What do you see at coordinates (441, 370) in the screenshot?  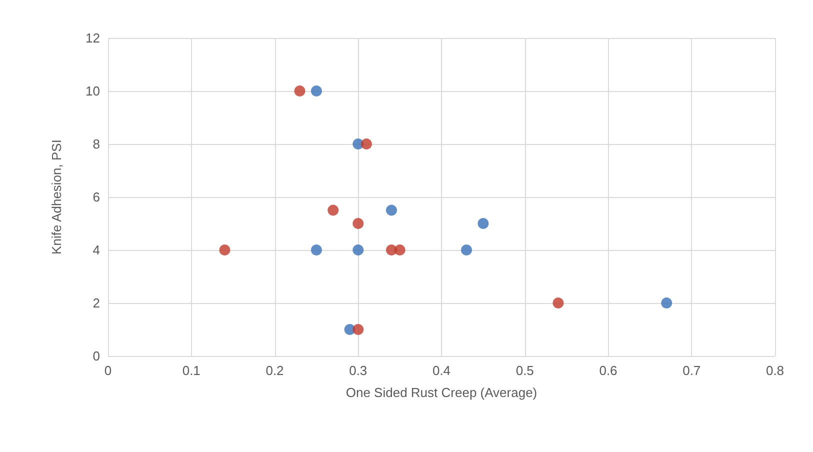 I see `x-tick-label: 0.4` at bounding box center [441, 370].